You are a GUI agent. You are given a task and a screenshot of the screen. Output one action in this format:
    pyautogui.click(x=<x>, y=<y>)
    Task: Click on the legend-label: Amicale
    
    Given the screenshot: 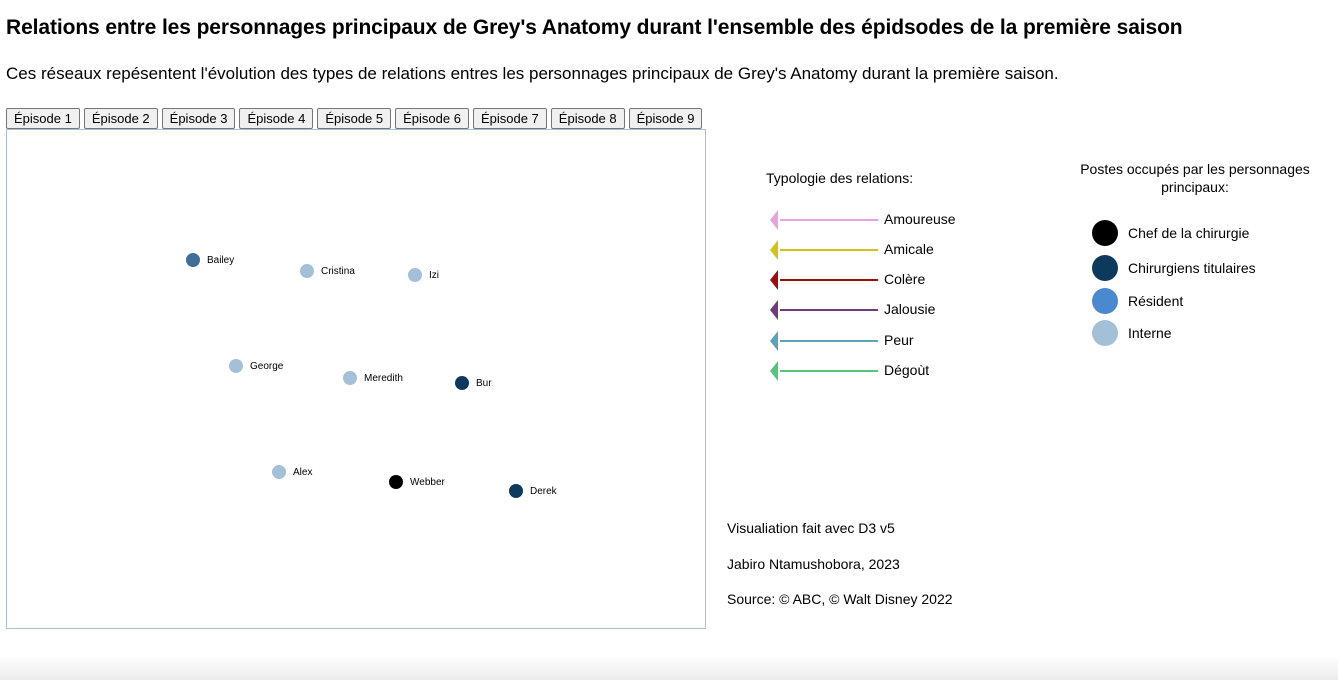 What is the action you would take?
    pyautogui.click(x=909, y=249)
    